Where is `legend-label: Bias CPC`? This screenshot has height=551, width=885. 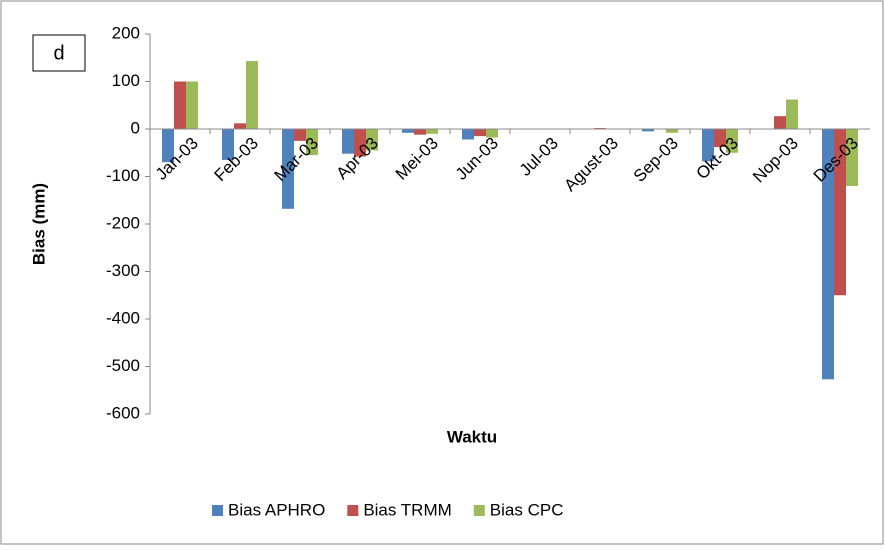
legend-label: Bias CPC is located at coordinates (527, 509).